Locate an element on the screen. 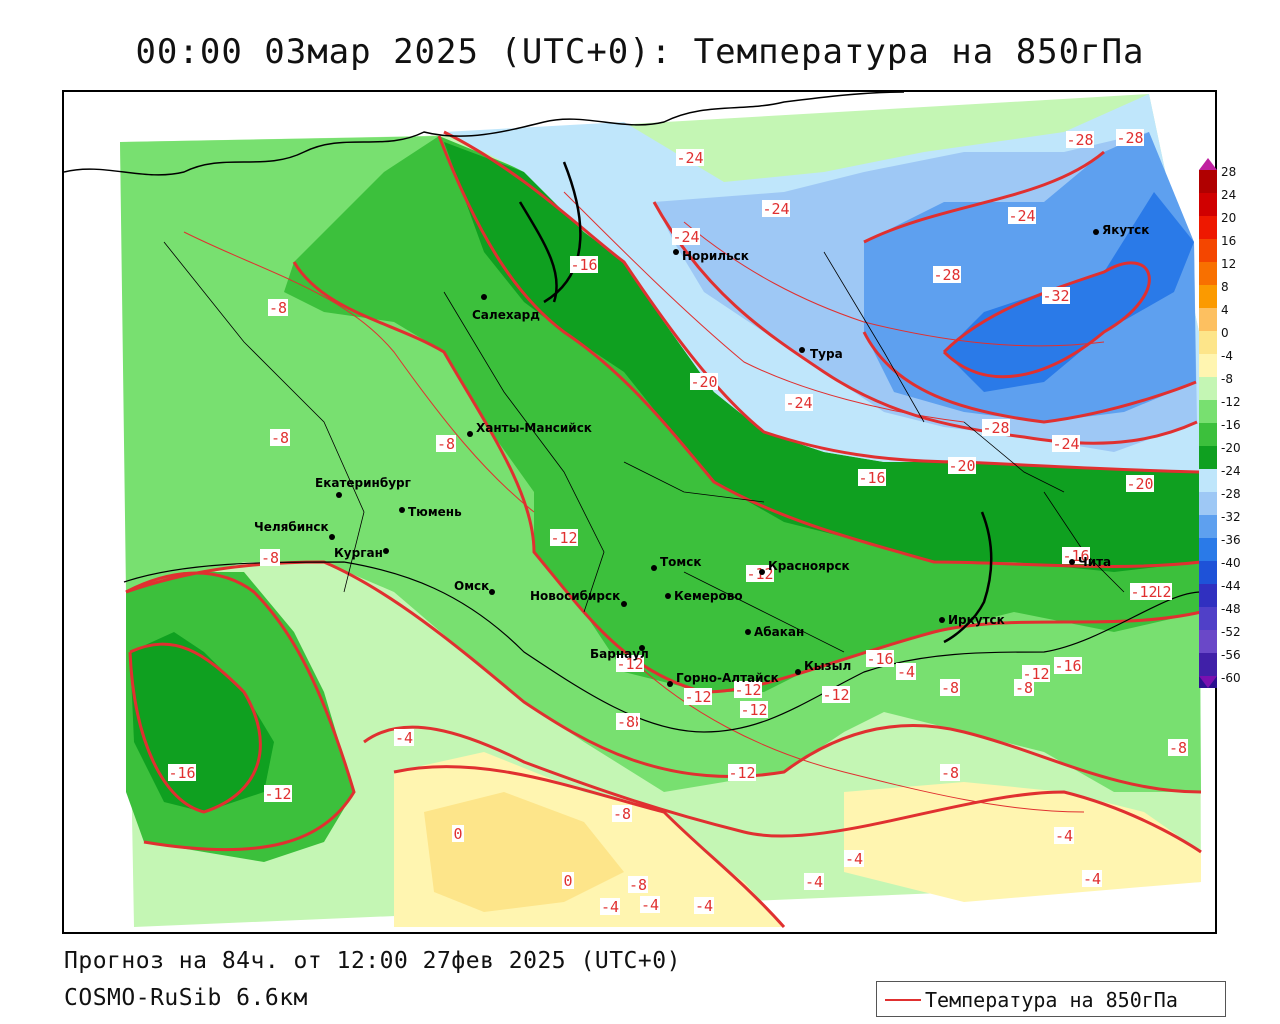 This screenshot has height=1024, width=1280. colorbar-tick-label: -32 is located at coordinates (1231, 517).